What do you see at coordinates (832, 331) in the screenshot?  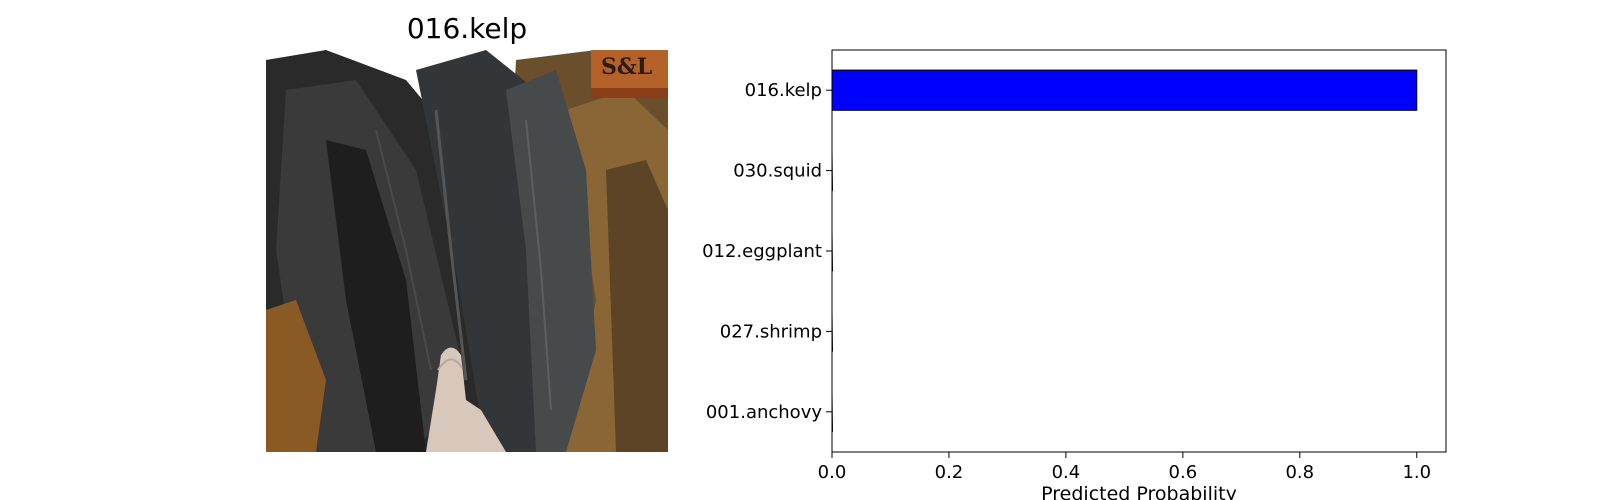 I see `bar-027-shrimp` at bounding box center [832, 331].